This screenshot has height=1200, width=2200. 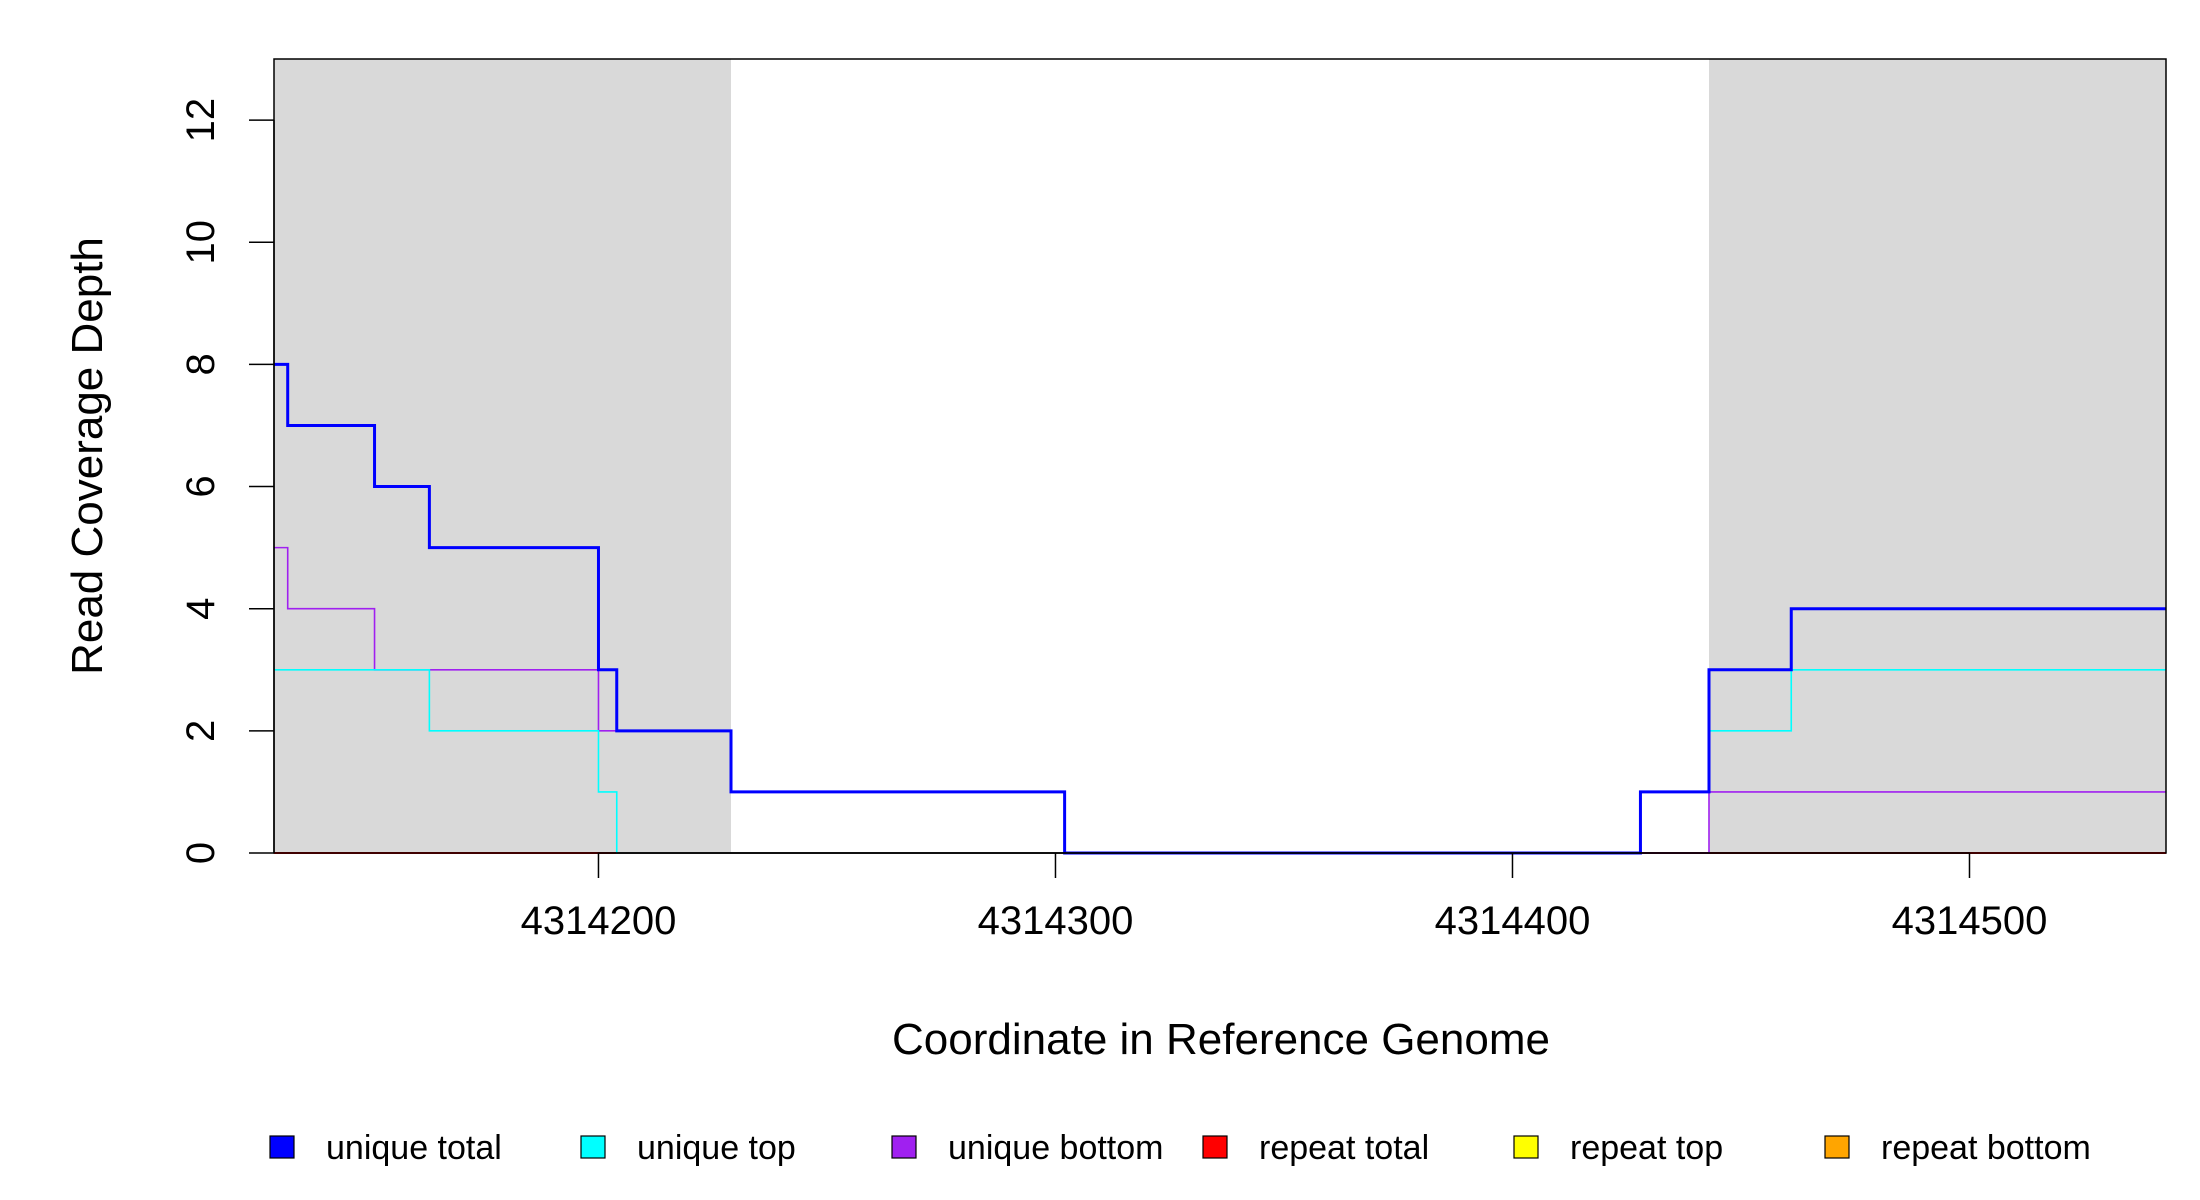 What do you see at coordinates (1646, 1148) in the screenshot?
I see `legend-label: repeat top` at bounding box center [1646, 1148].